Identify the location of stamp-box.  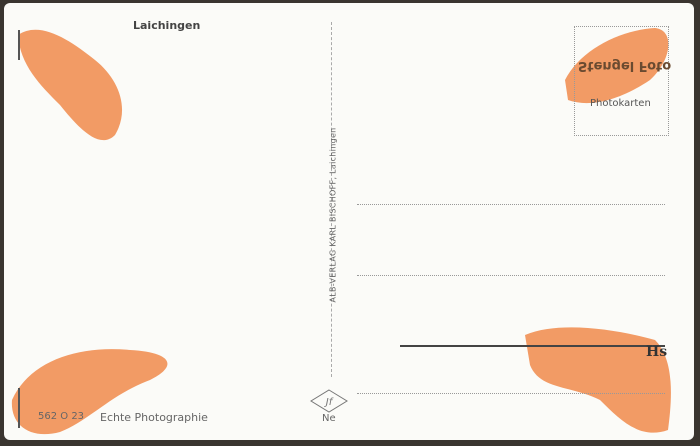
(621, 81).